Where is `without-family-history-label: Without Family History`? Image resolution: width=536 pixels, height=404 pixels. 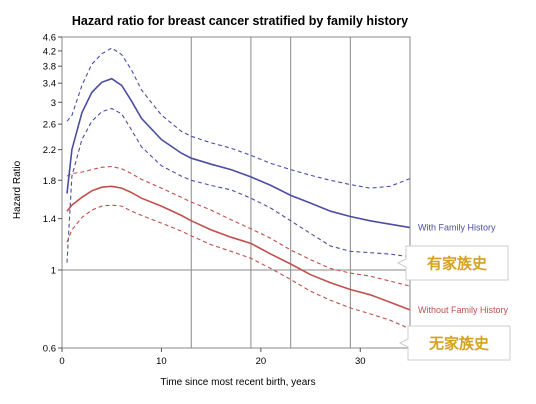 without-family-history-label: Without Family History is located at coordinates (463, 310).